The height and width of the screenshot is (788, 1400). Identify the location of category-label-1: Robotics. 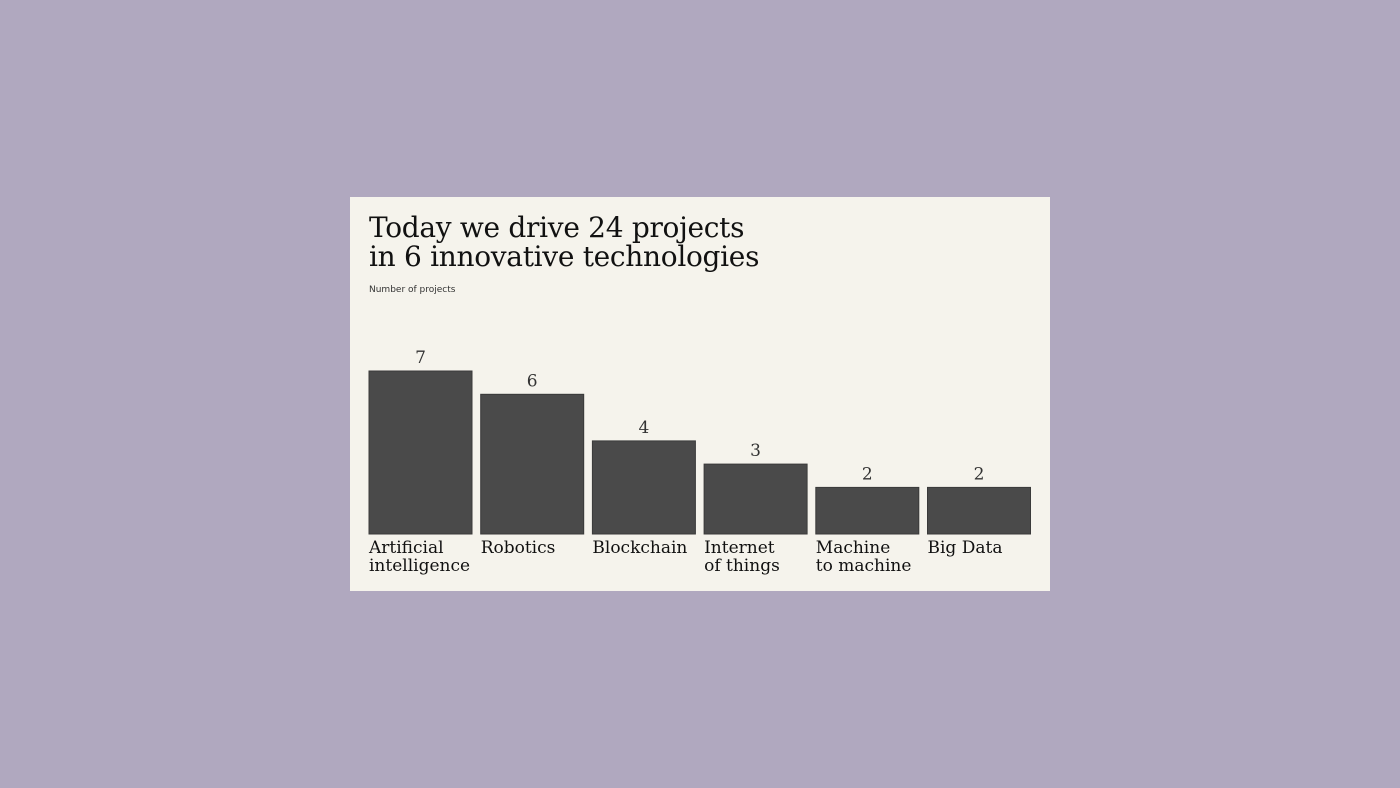
(518, 548).